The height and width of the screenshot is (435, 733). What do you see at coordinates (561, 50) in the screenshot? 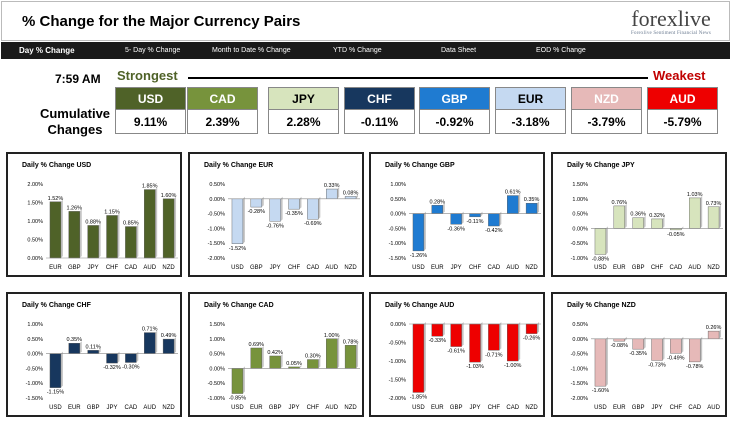
I see `tab-eod-change: EOD % Change` at bounding box center [561, 50].